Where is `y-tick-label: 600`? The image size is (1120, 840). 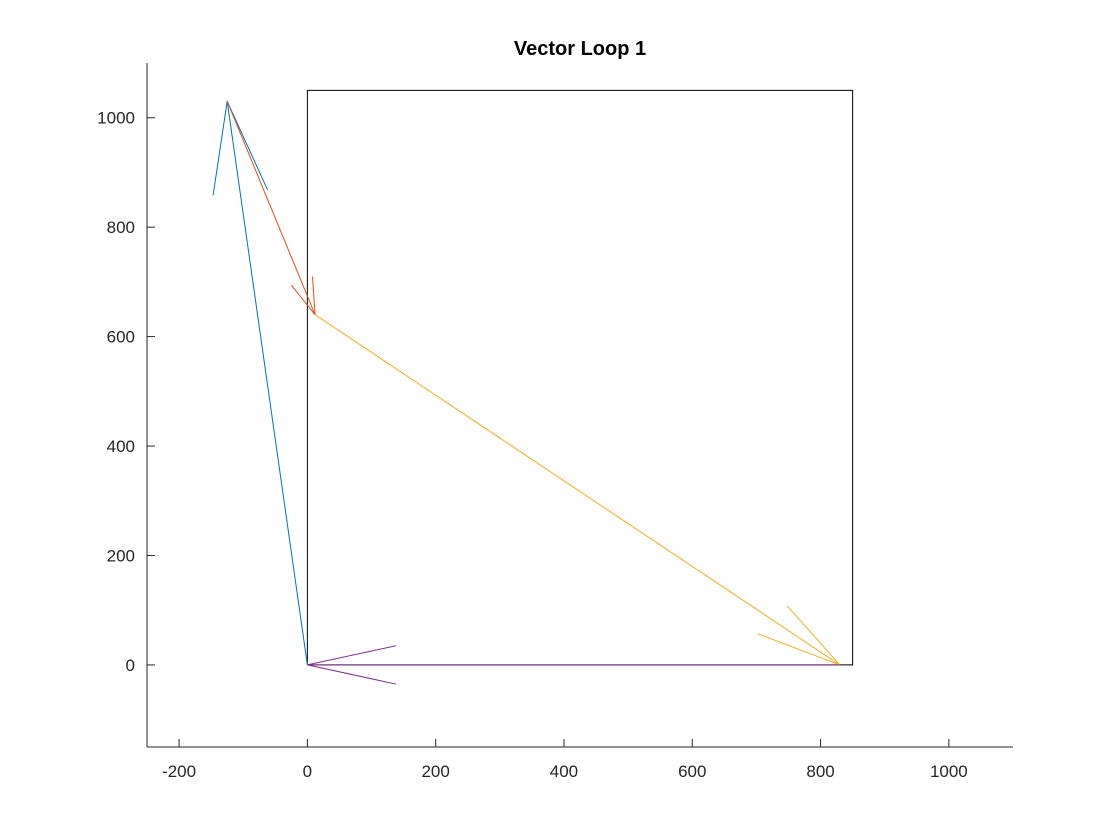
y-tick-label: 600 is located at coordinates (121, 337).